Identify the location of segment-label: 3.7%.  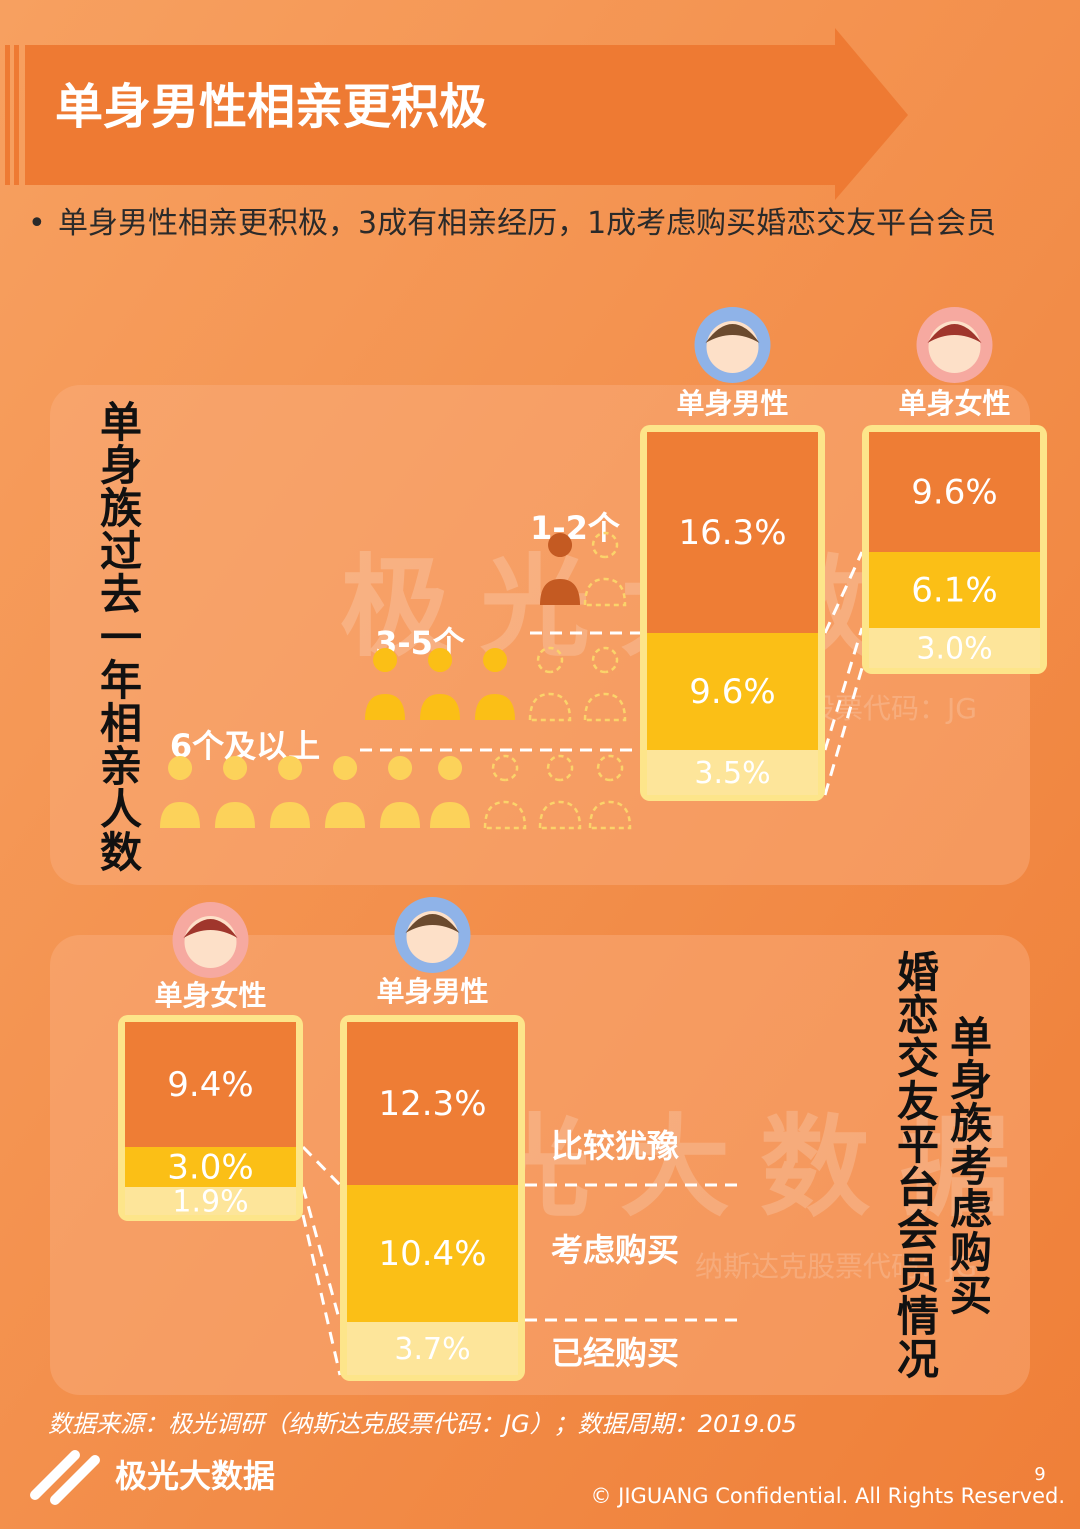
(432, 1349).